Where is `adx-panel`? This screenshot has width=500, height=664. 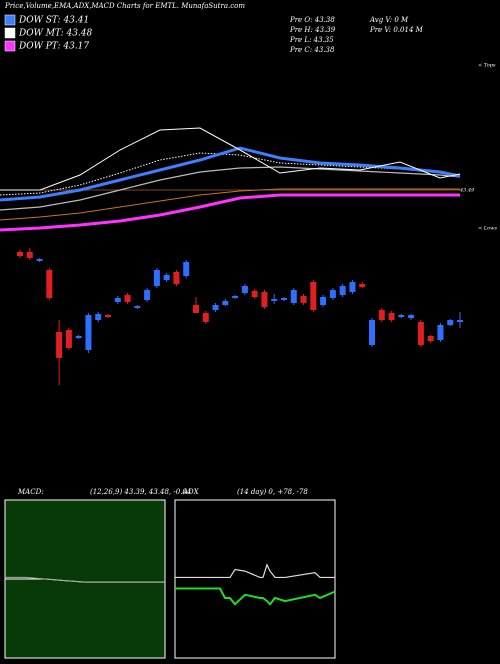
adx-panel is located at coordinates (255, 579).